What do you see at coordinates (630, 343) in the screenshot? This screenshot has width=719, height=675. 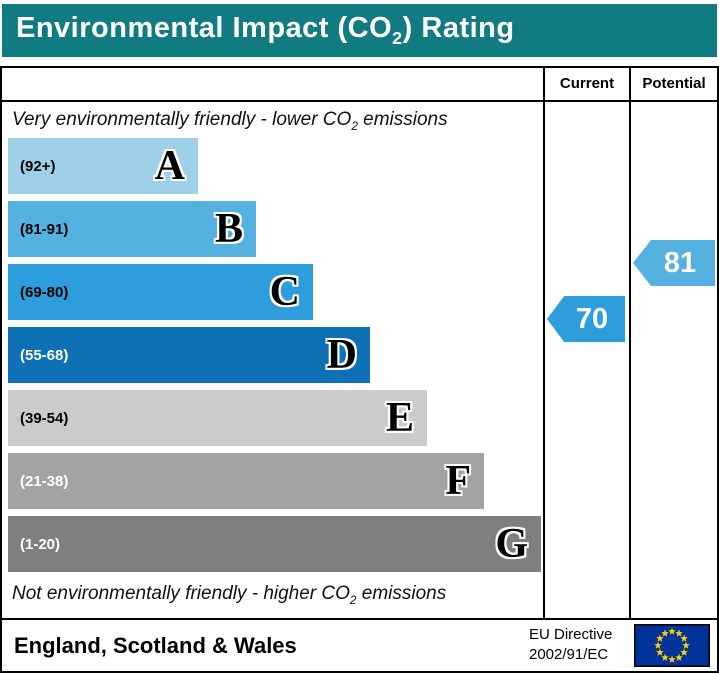 I see `potential-column-divider` at bounding box center [630, 343].